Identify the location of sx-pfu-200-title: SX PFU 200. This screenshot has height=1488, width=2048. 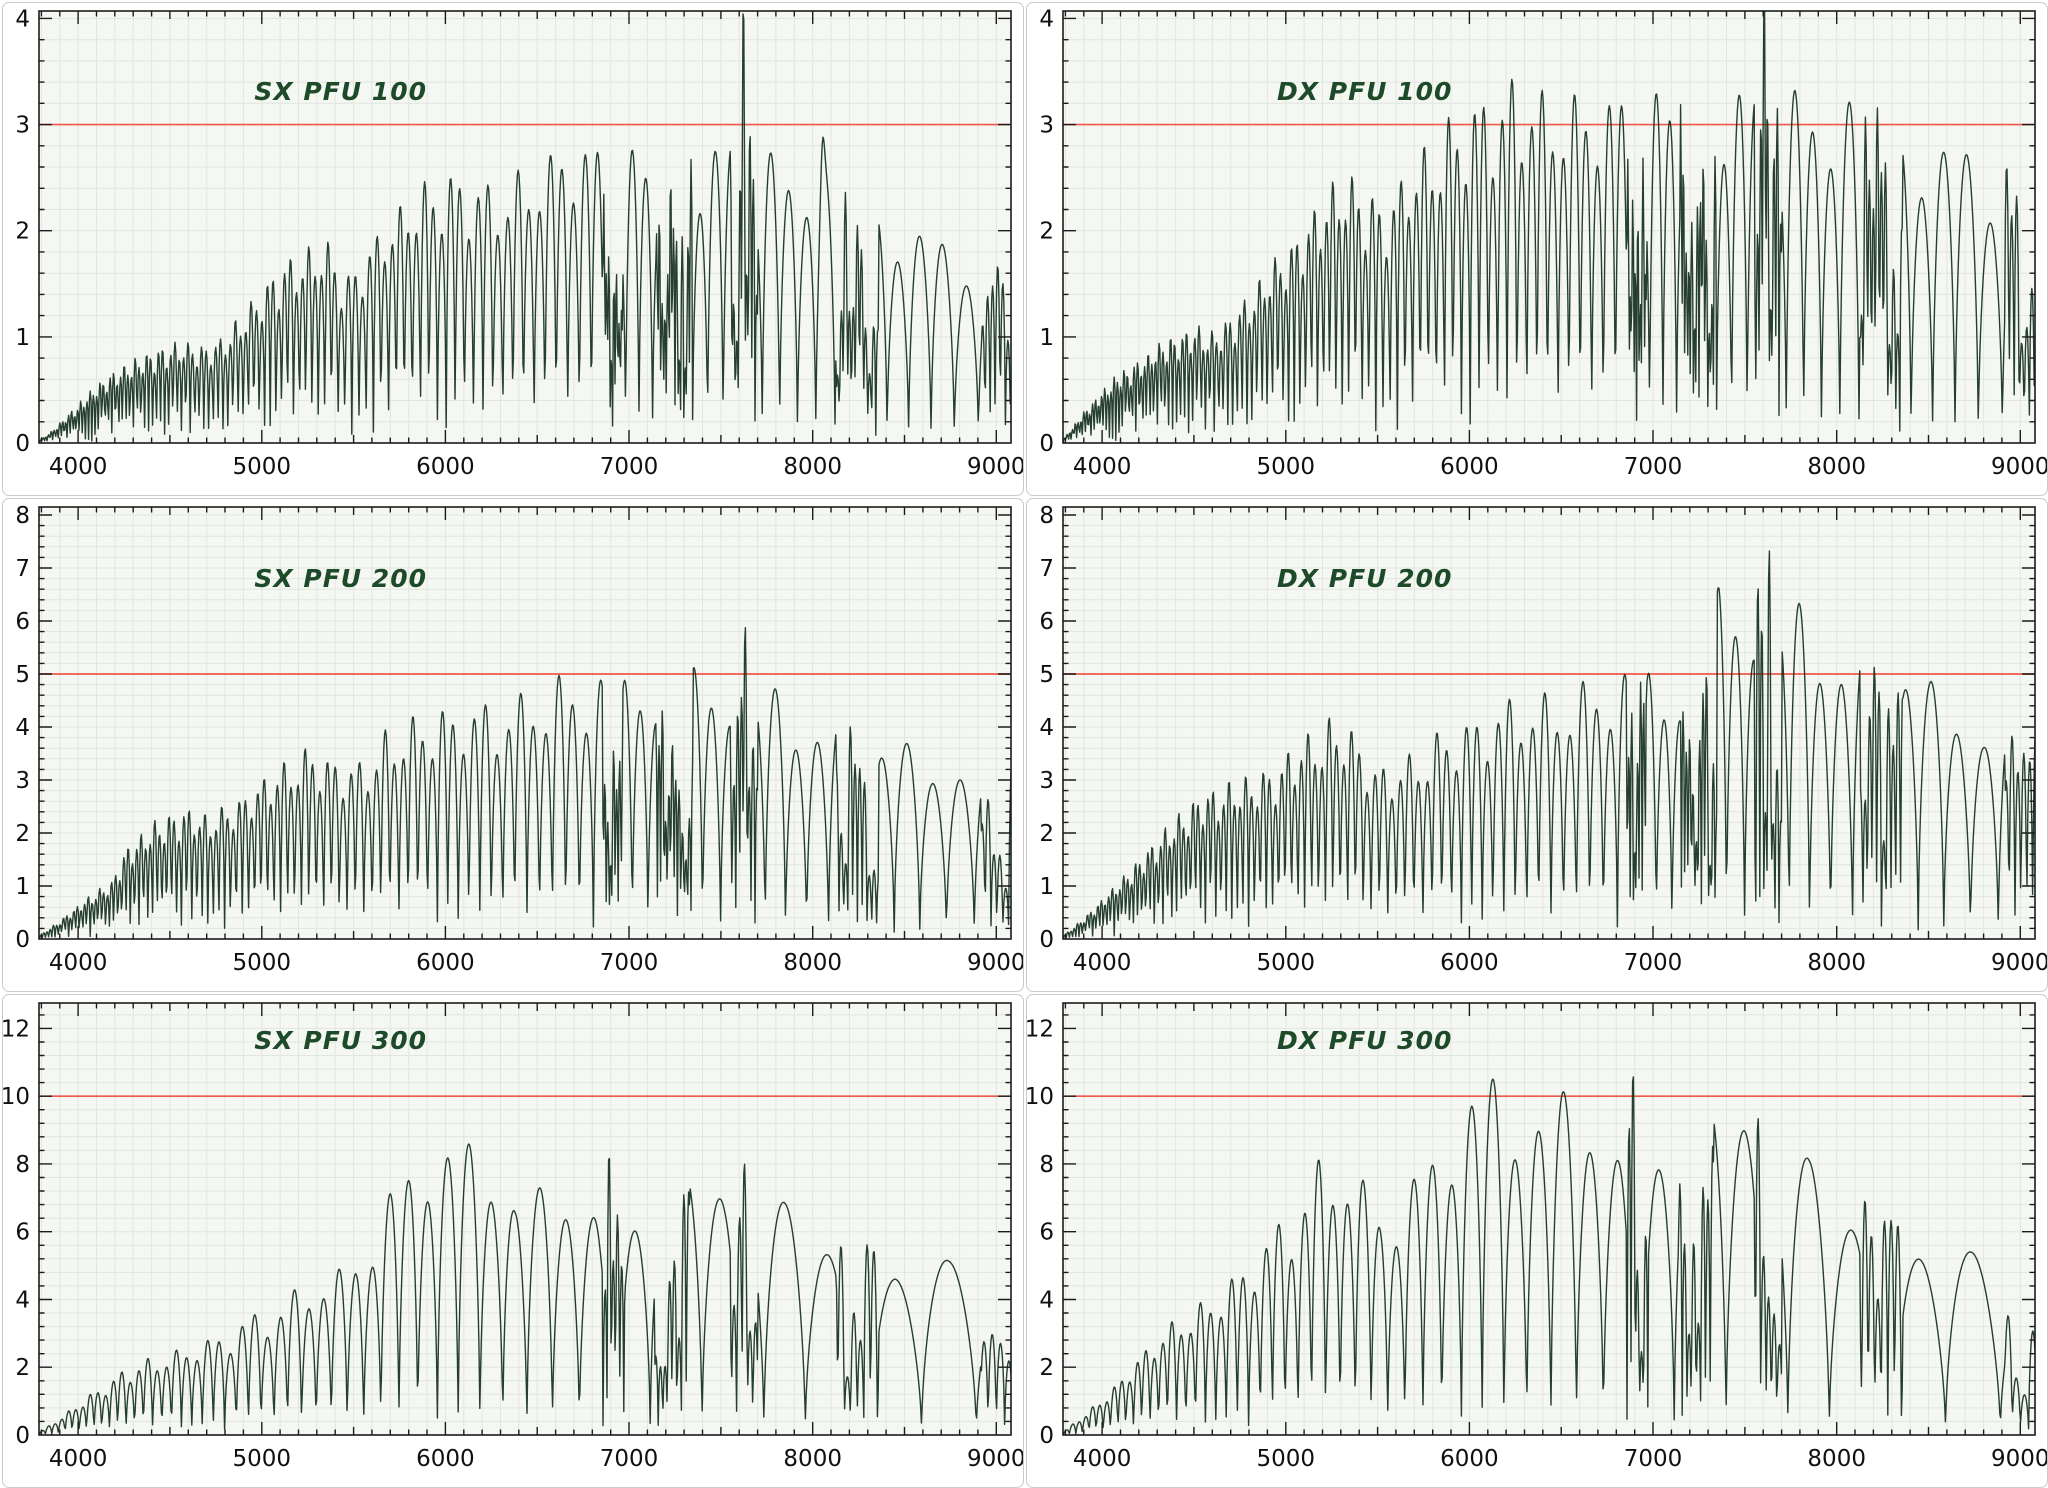
(340, 578).